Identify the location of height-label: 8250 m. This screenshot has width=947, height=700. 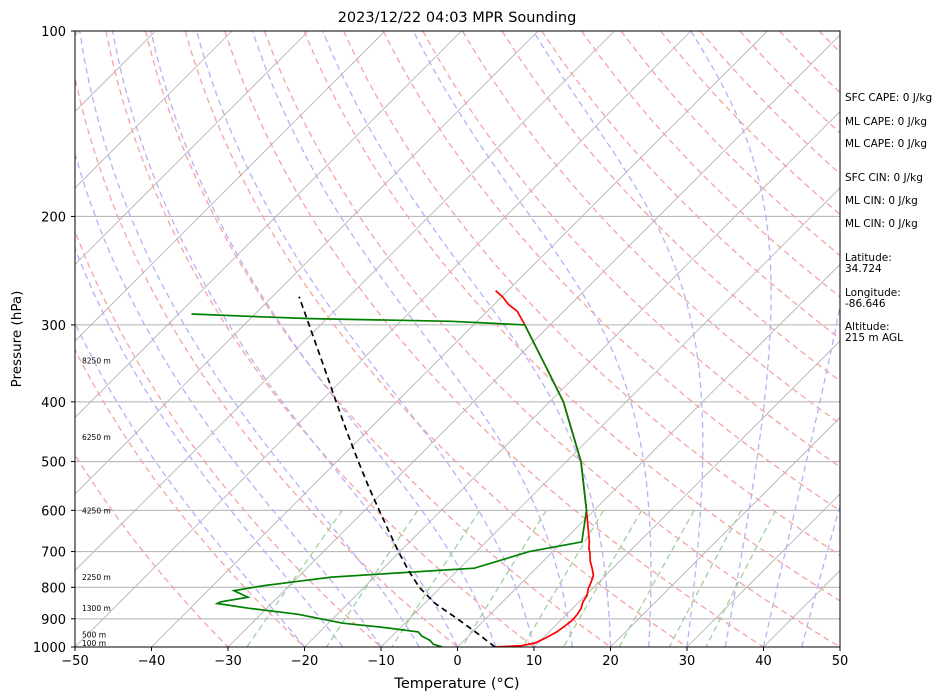
(96, 361).